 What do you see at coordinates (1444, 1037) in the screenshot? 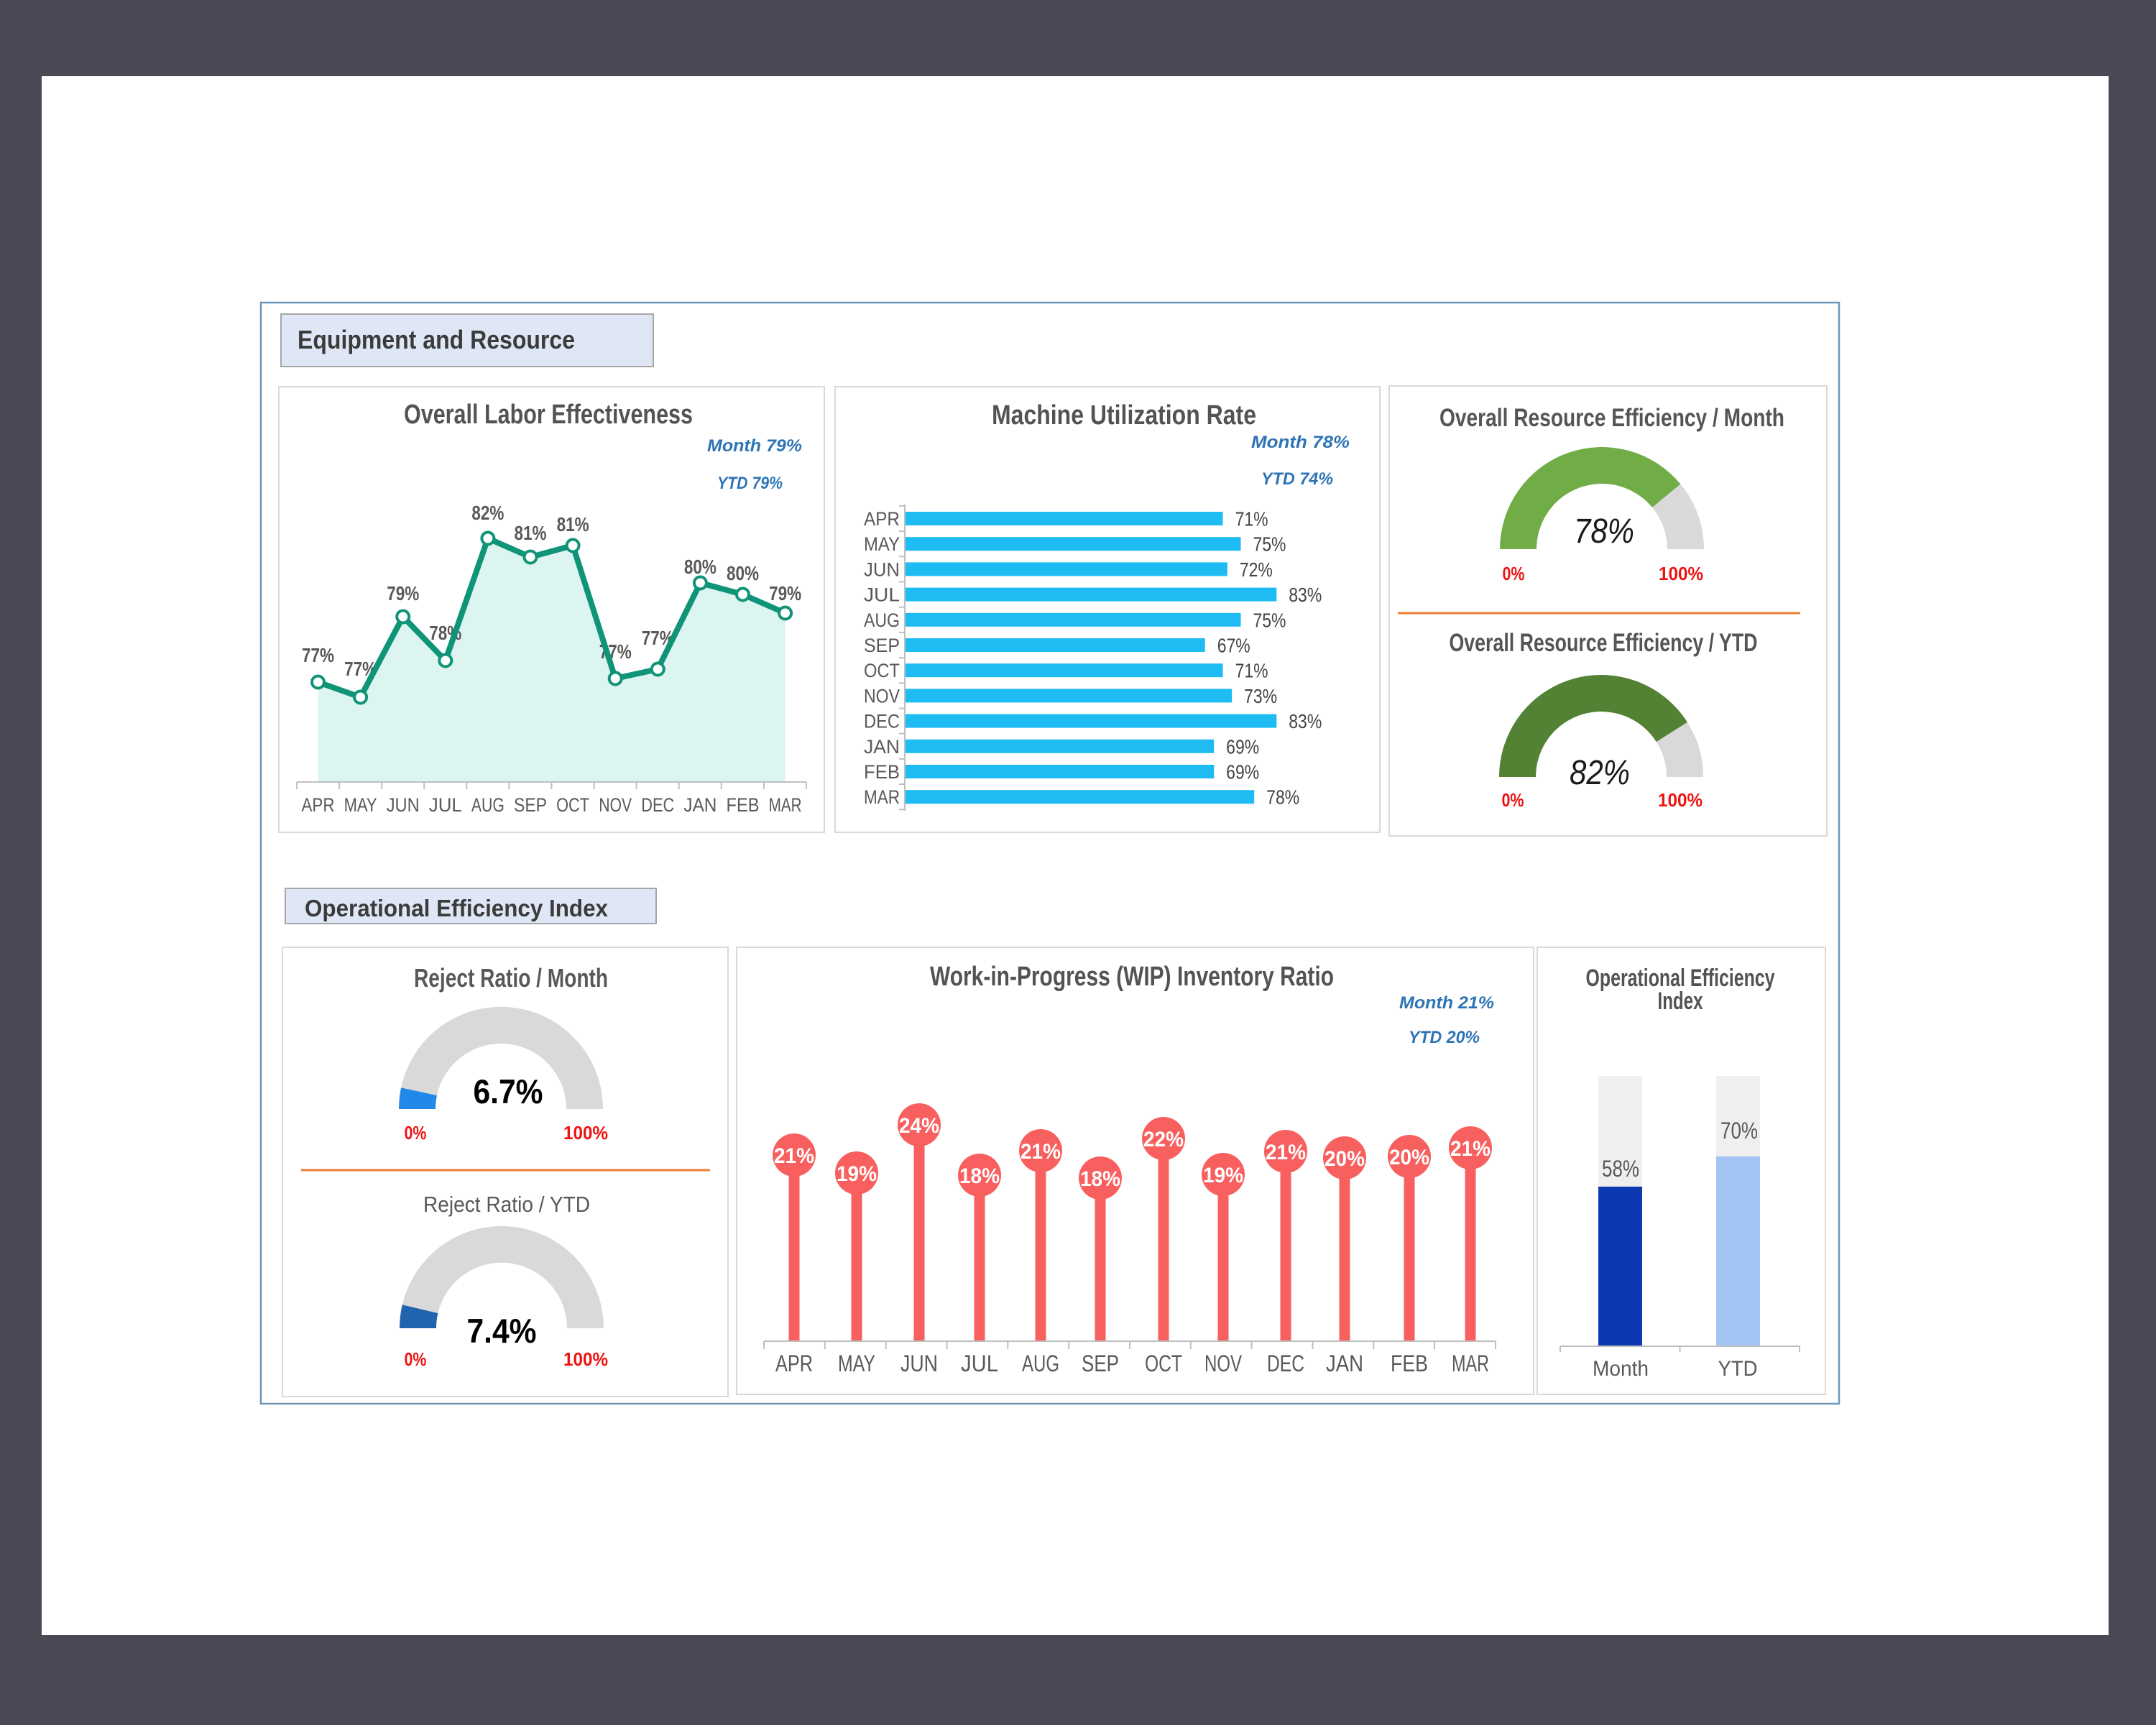
I see `svg-text: YTD 20%` at bounding box center [1444, 1037].